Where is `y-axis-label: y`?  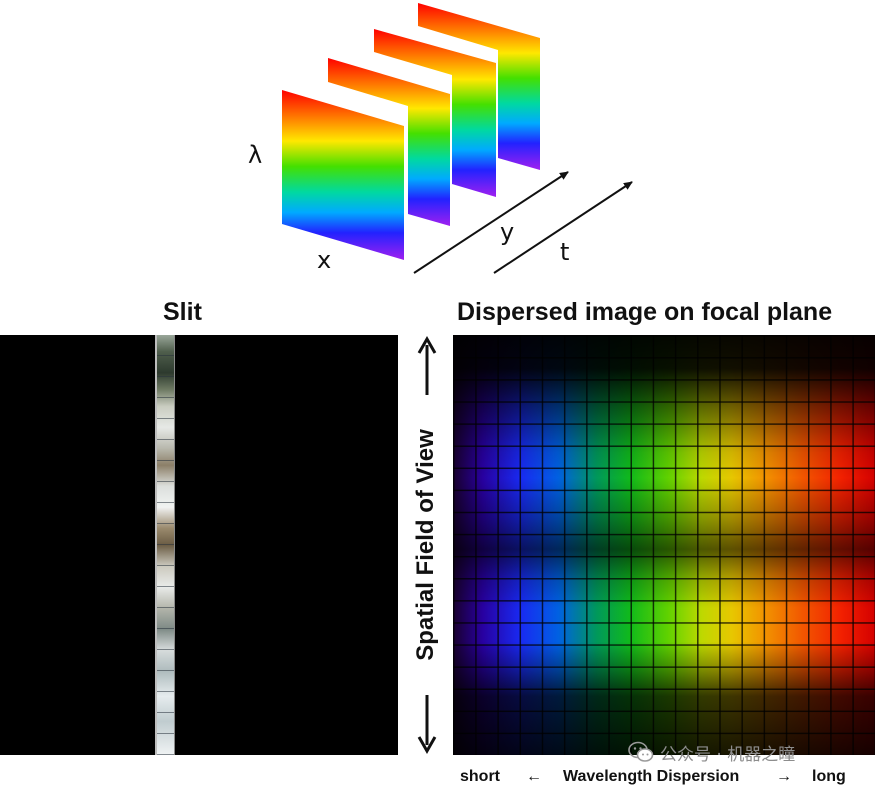 y-axis-label: y is located at coordinates (507, 232).